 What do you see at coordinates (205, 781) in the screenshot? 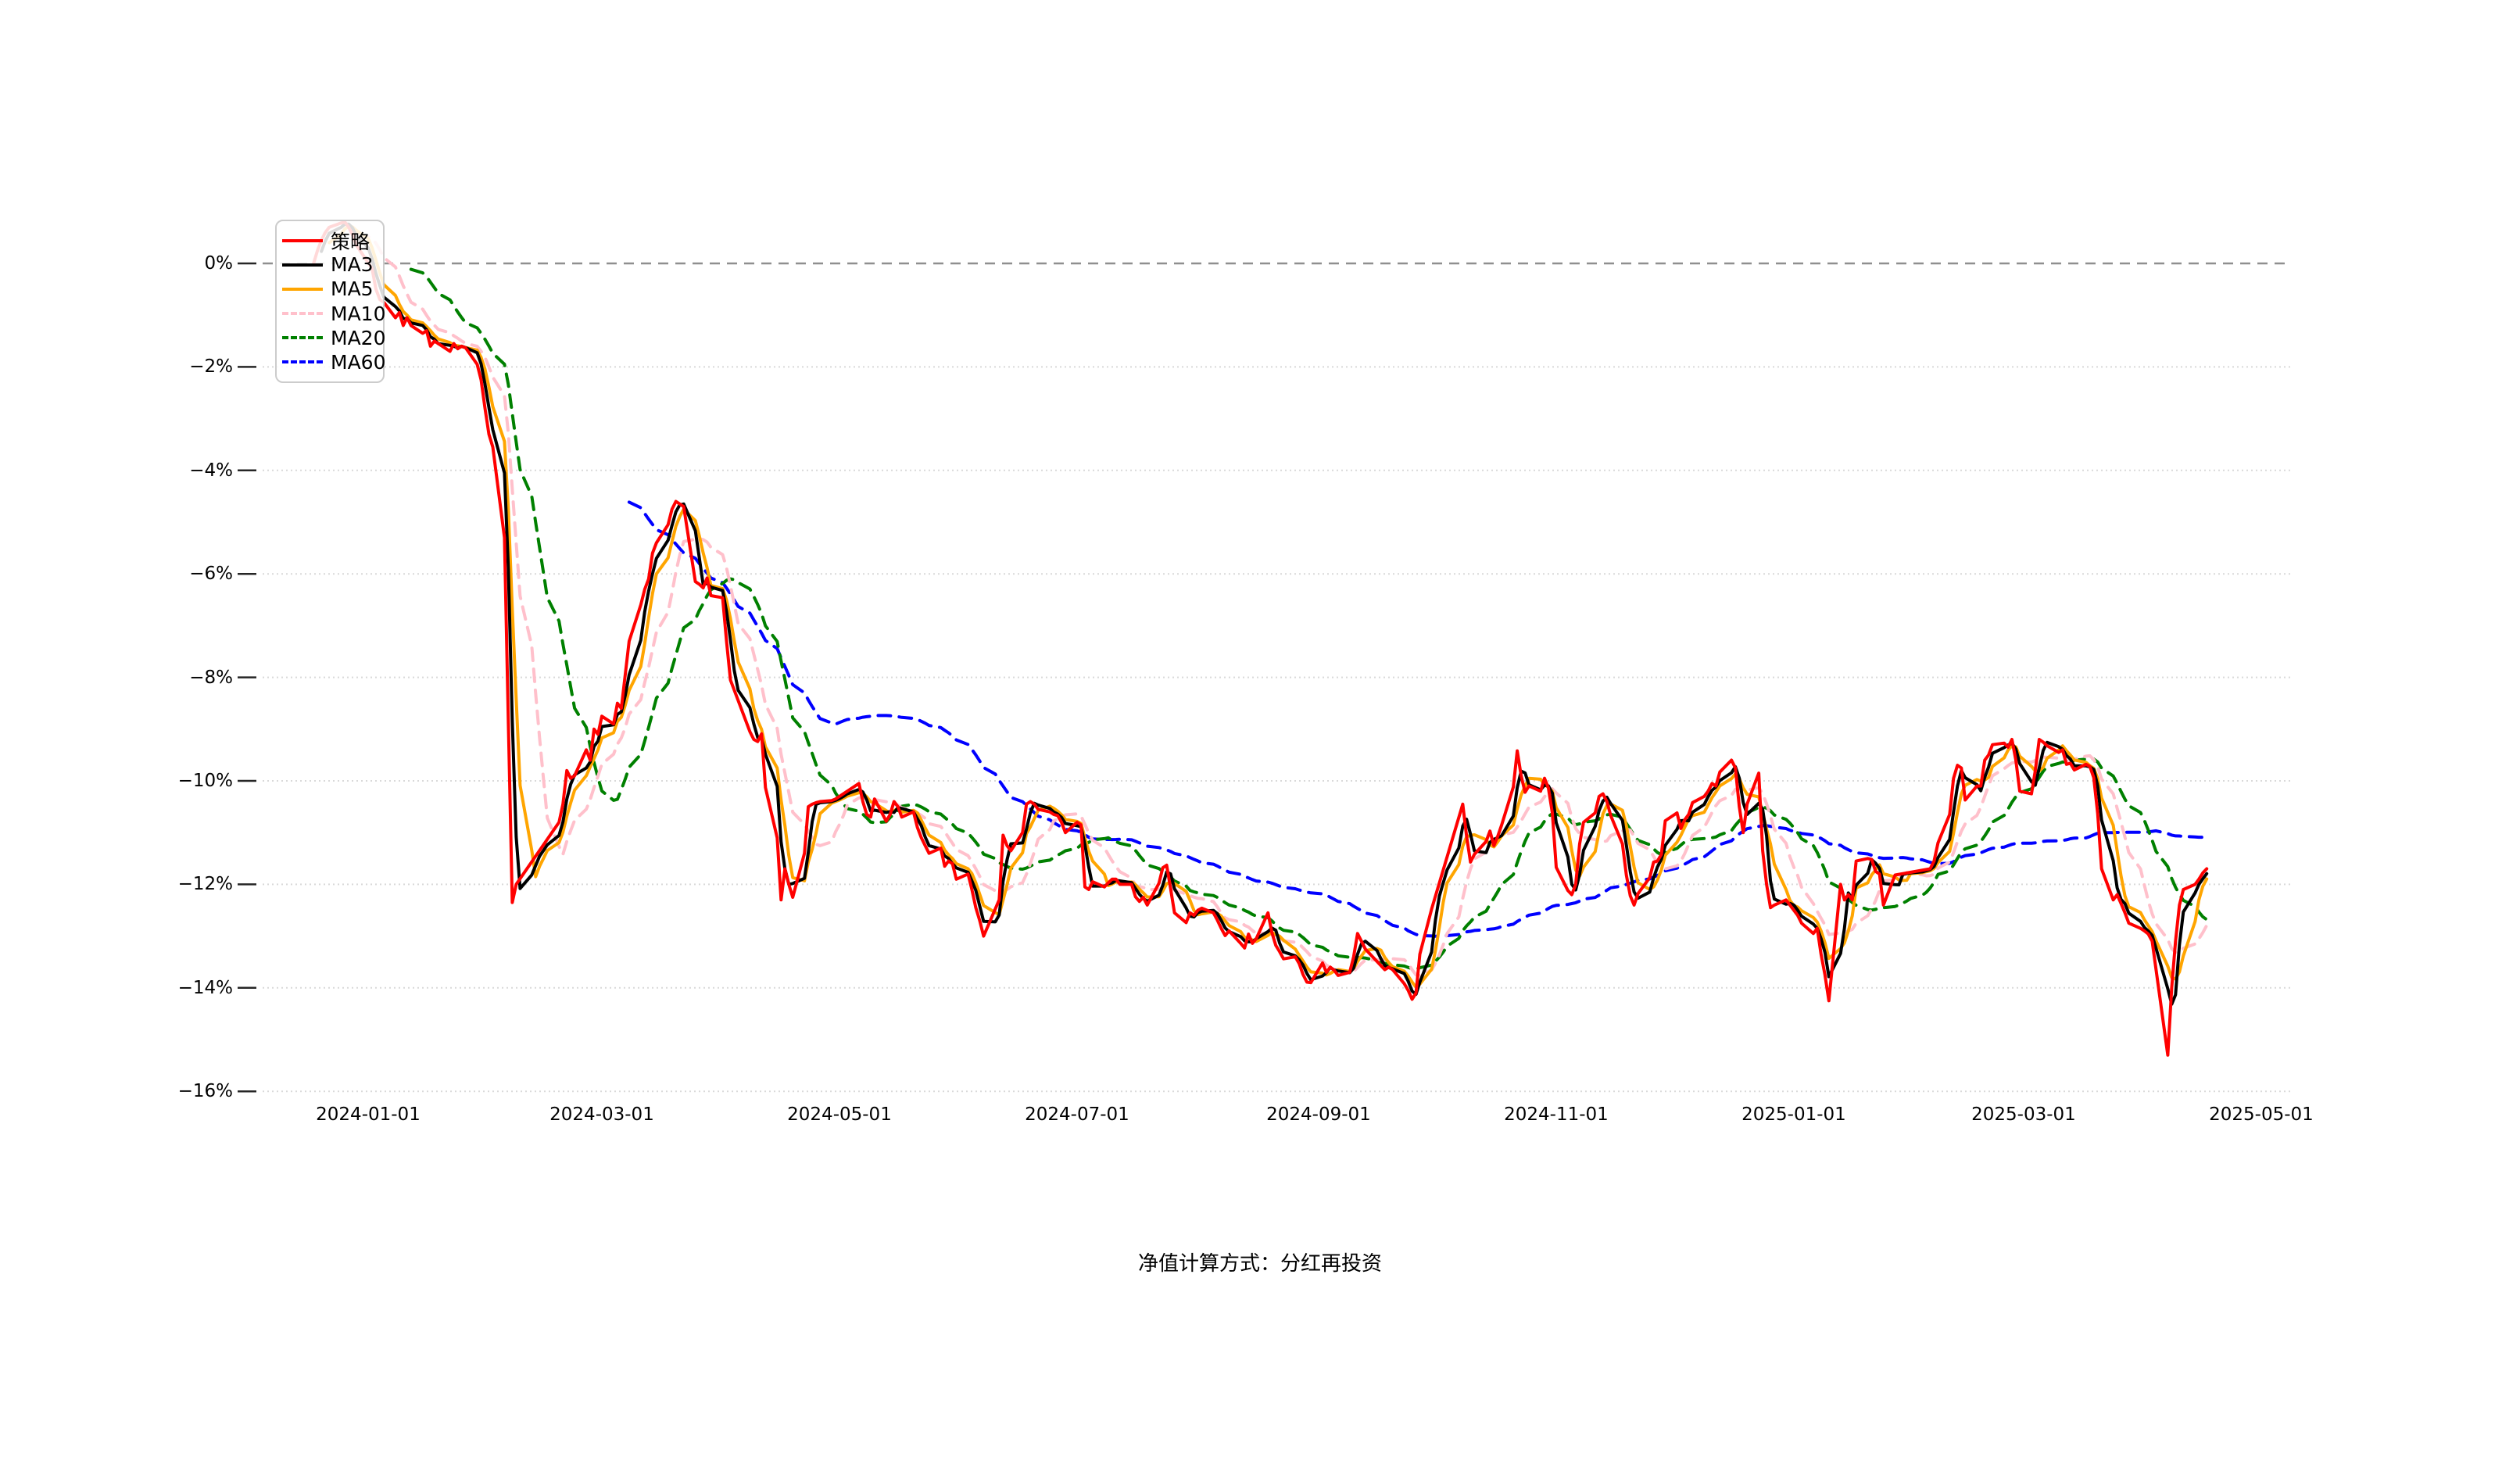
I see `y-tick-label: −10%` at bounding box center [205, 781].